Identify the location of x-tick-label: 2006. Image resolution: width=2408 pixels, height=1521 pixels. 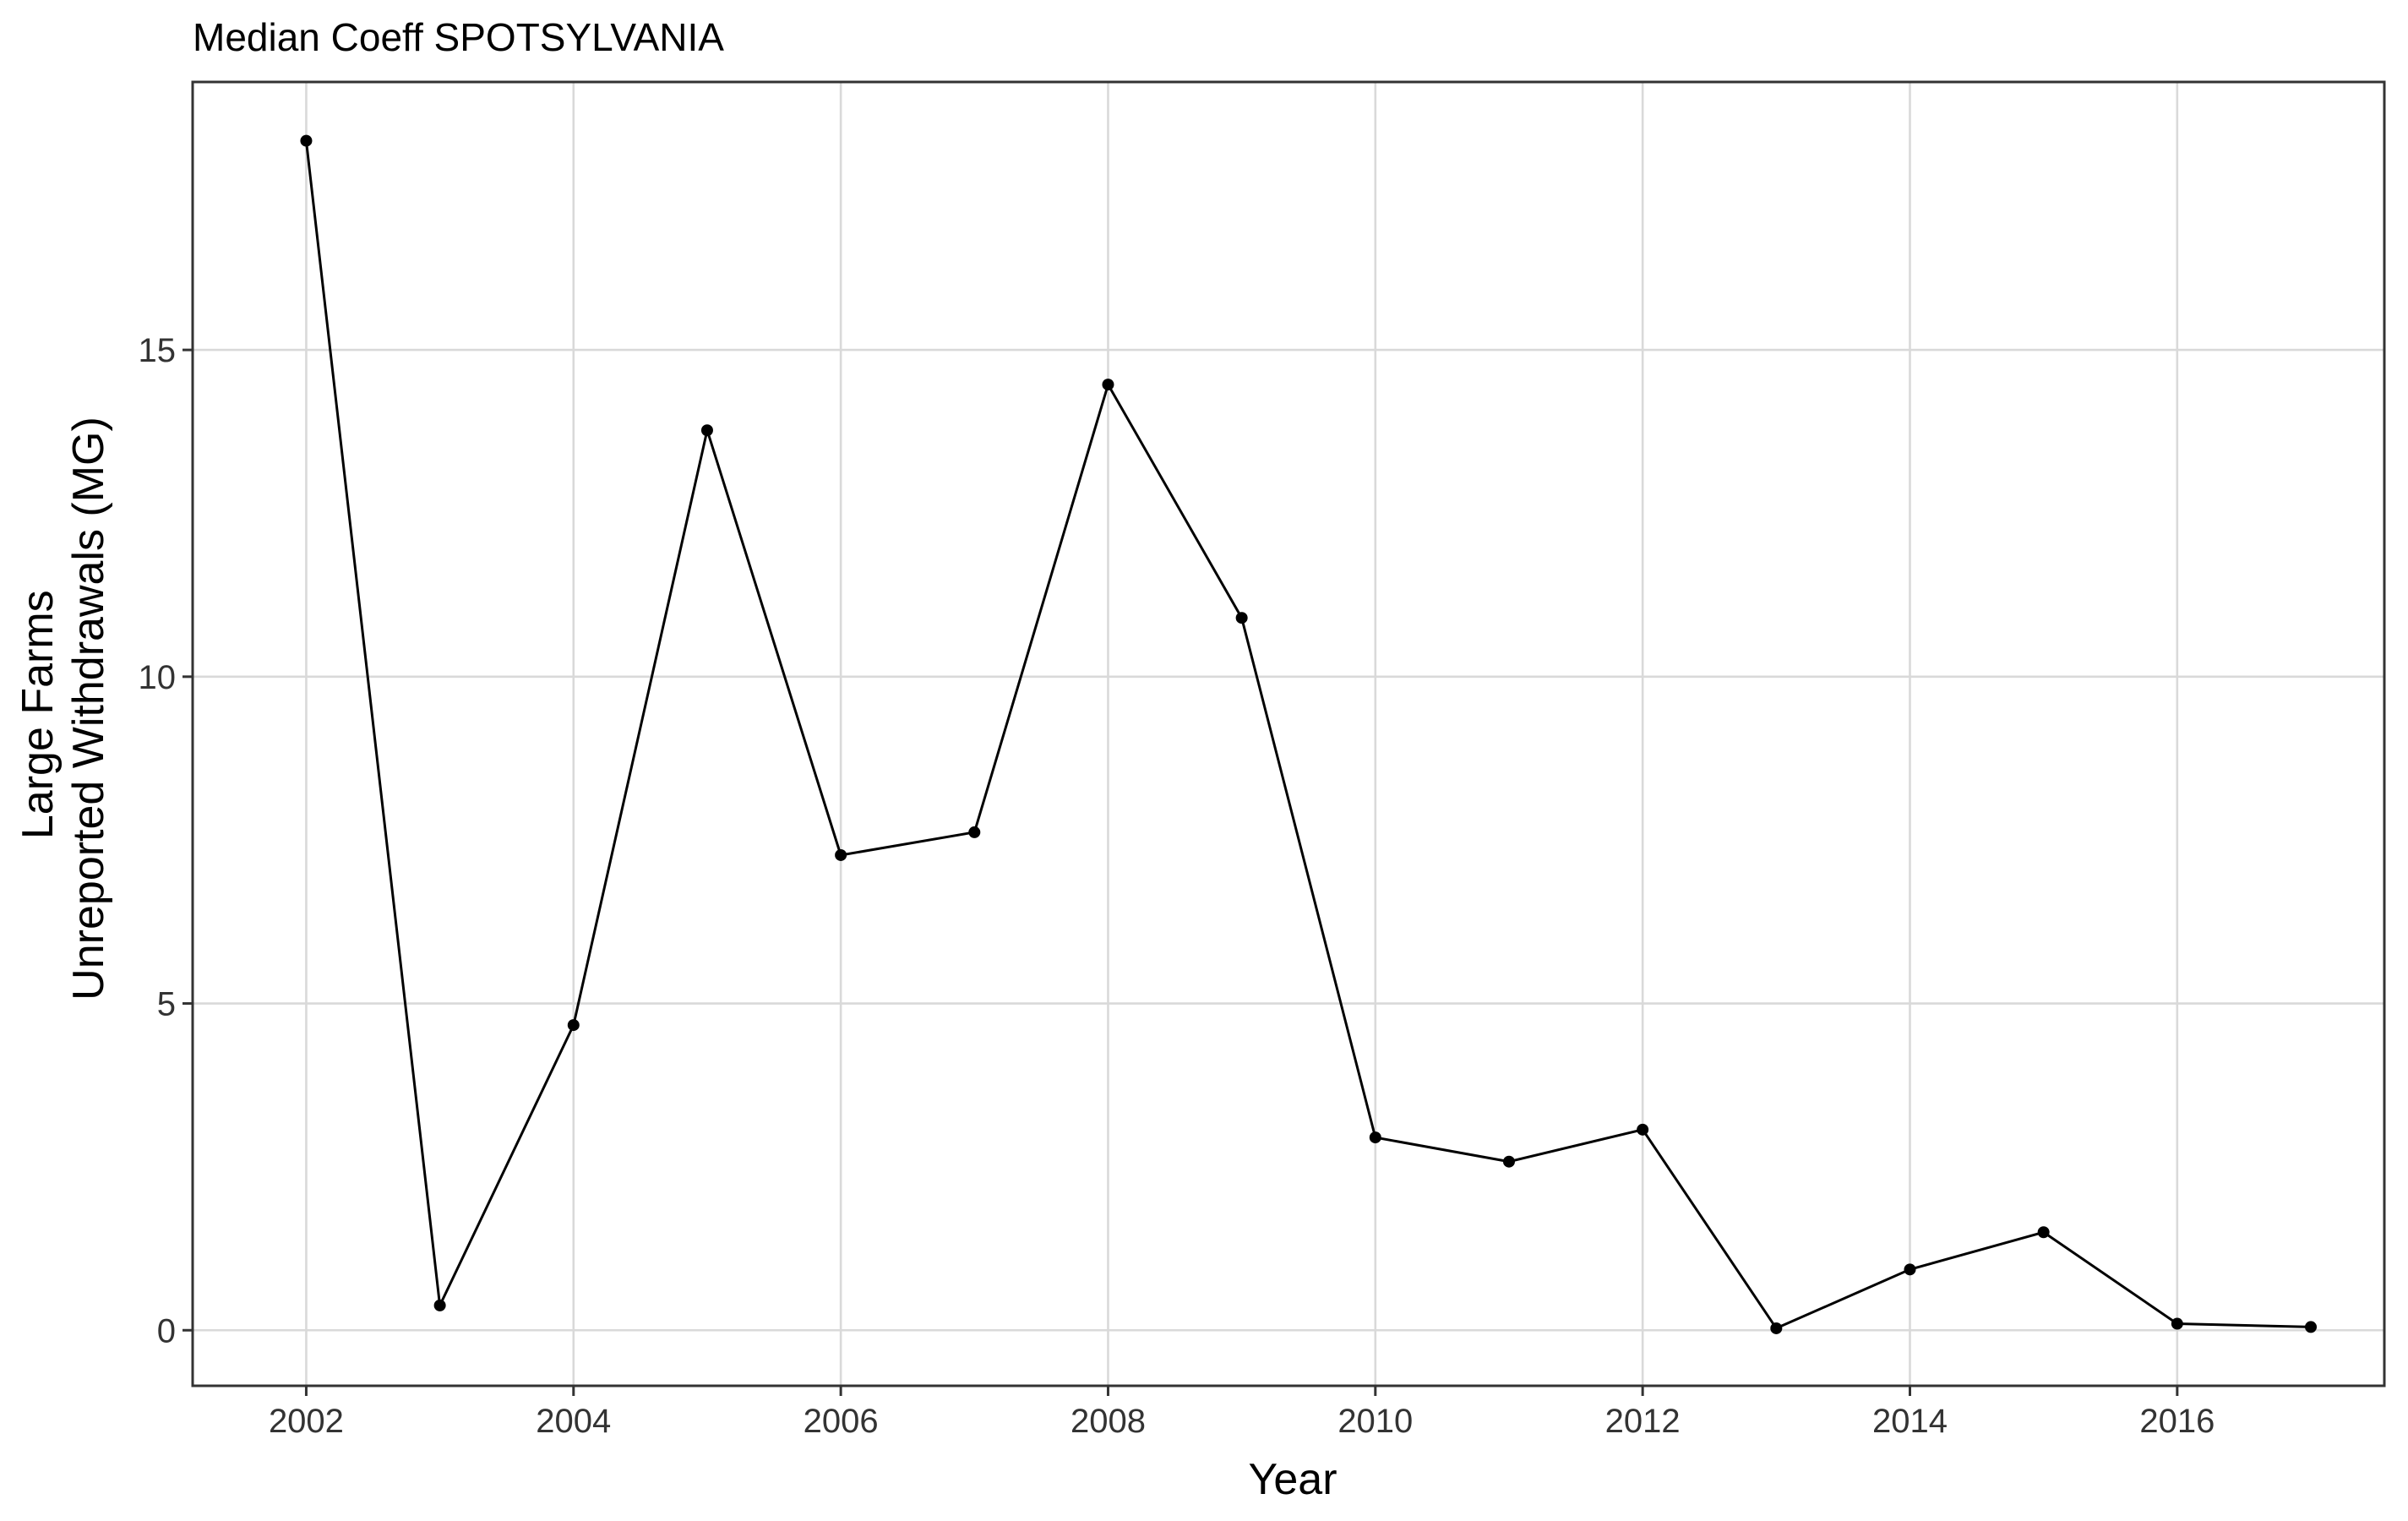
(841, 1421).